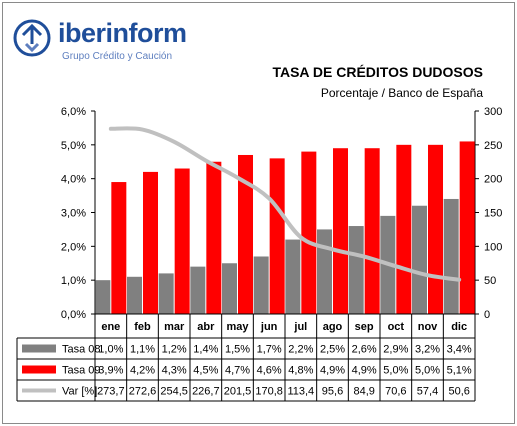 The image size is (517, 426). What do you see at coordinates (110, 327) in the screenshot?
I see `x-axis-category-label: ene` at bounding box center [110, 327].